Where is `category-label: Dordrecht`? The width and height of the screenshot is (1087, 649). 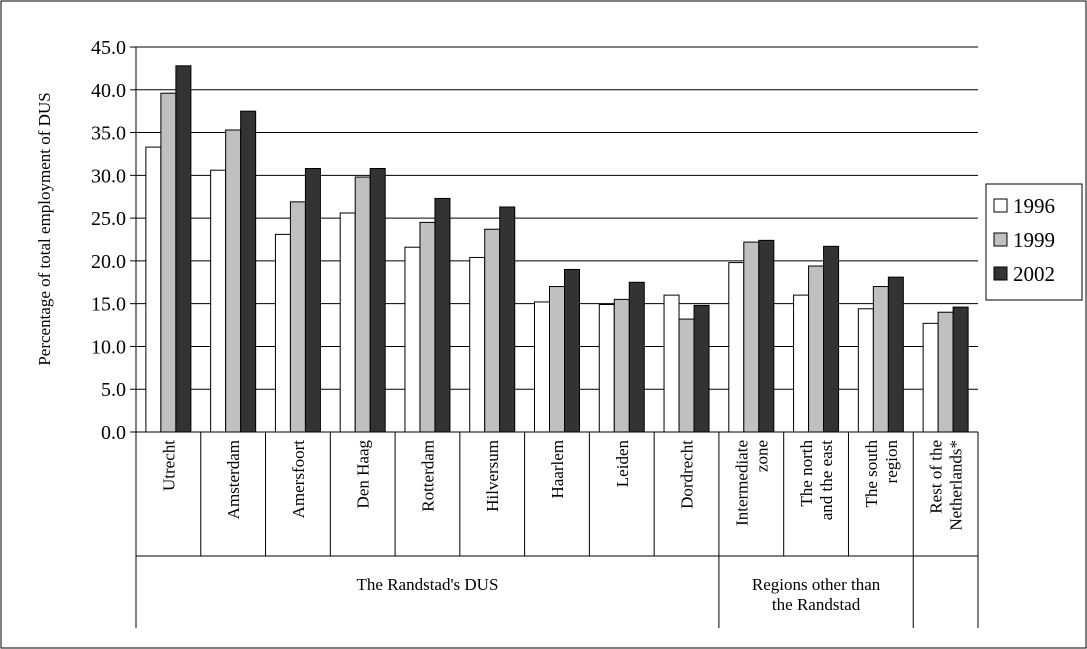
category-label: Dordrecht is located at coordinates (687, 474).